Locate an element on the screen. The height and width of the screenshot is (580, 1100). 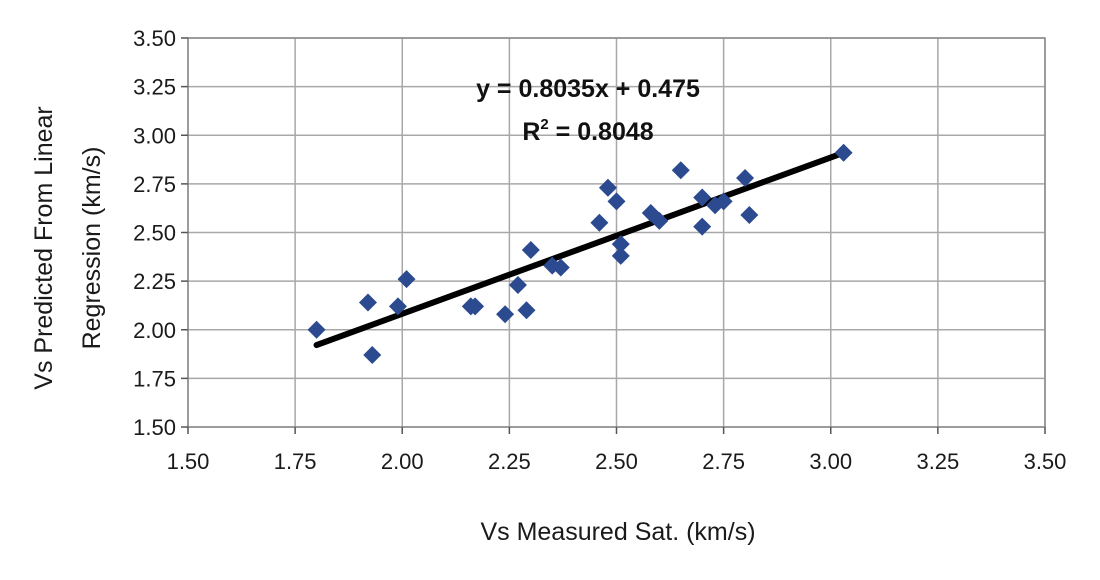
x-axis-title: Vs Measured Sat. (km/s) is located at coordinates (617, 532).